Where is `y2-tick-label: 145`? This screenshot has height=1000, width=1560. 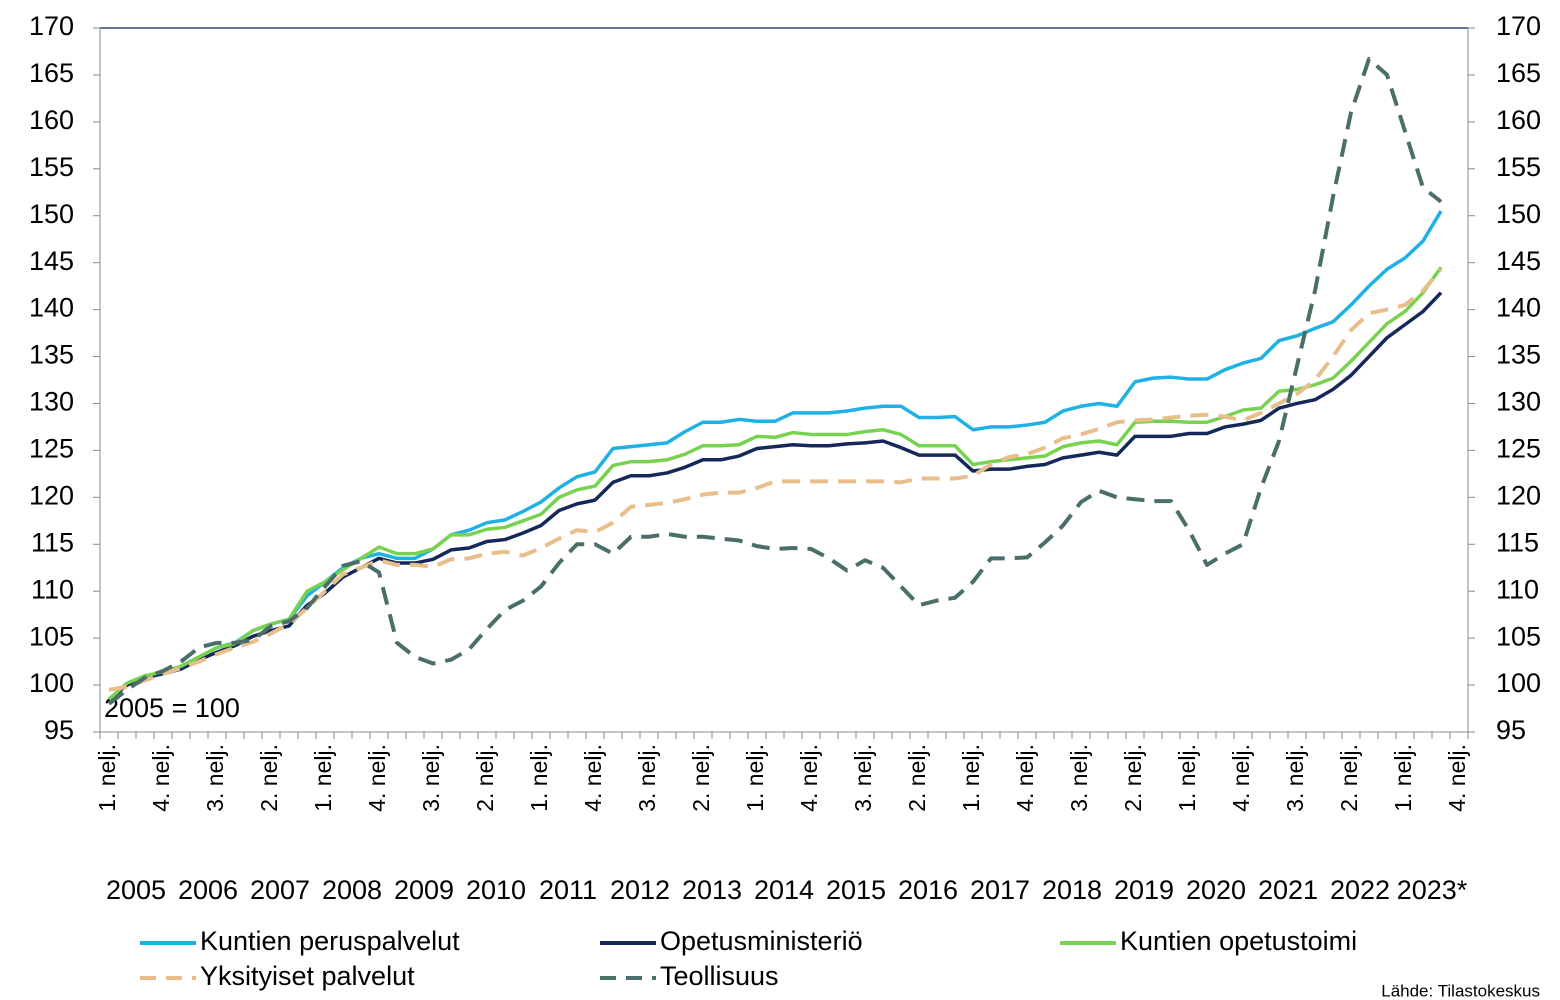
y2-tick-label: 145 is located at coordinates (1518, 261).